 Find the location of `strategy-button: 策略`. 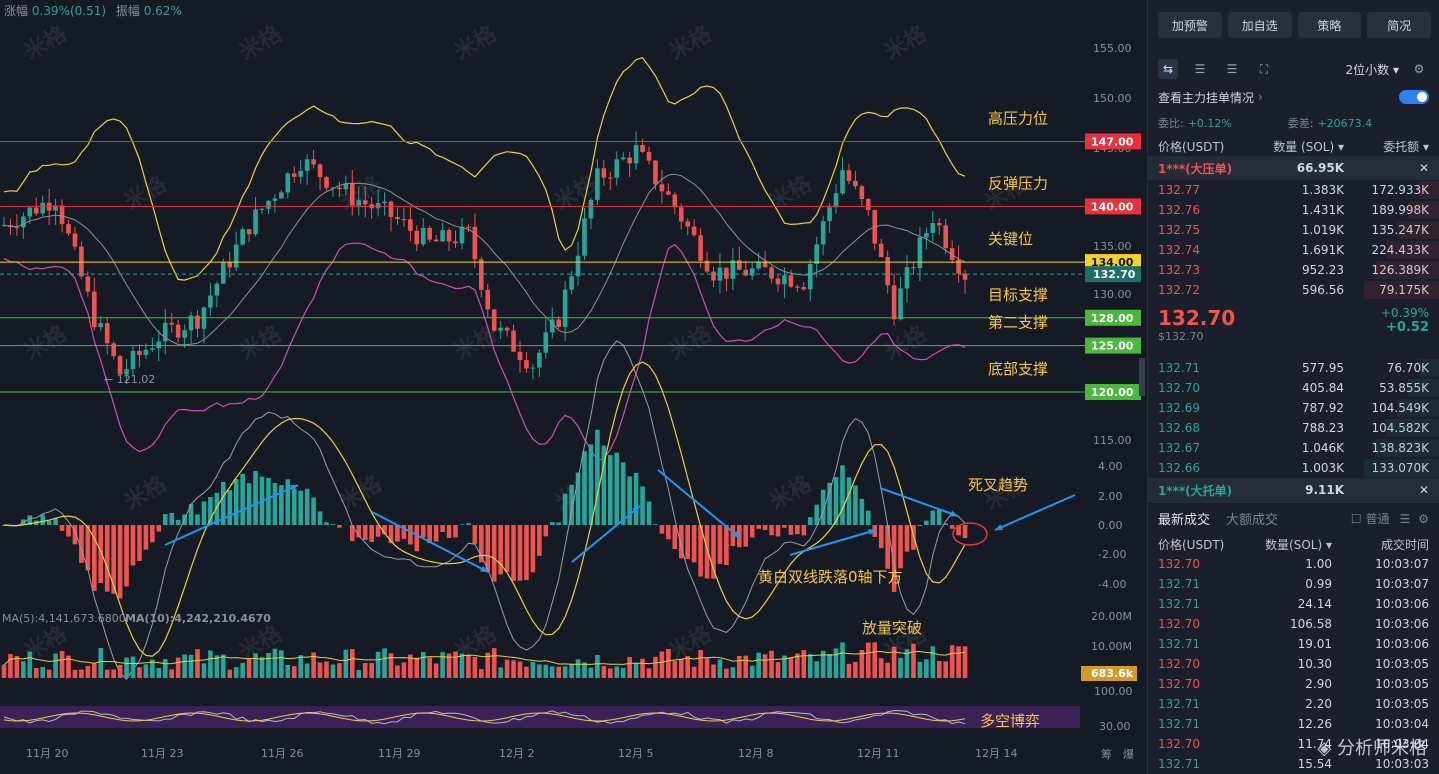

strategy-button: 策略 is located at coordinates (1329, 25).